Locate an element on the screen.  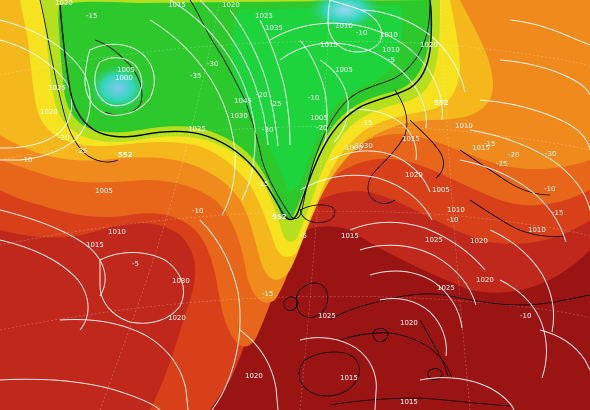
low-center-north is located at coordinates (345, 16).